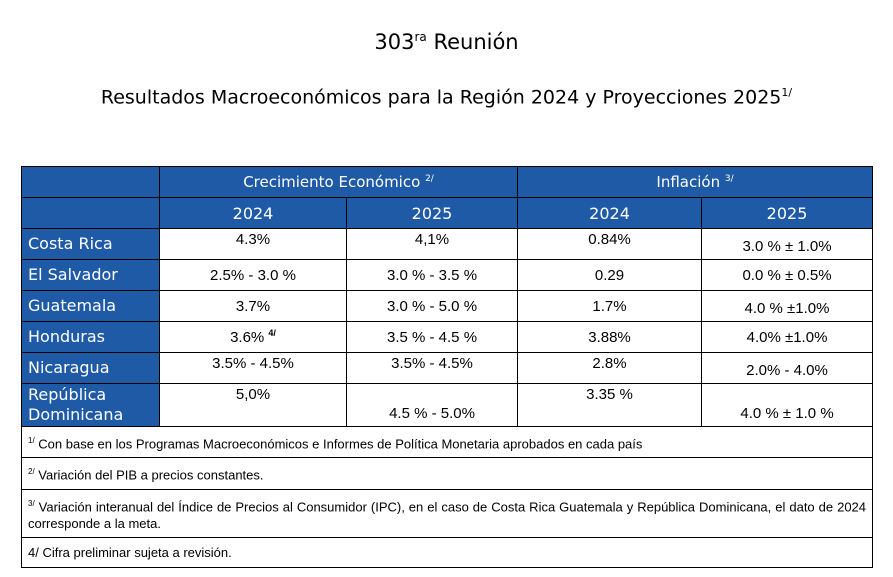 This screenshot has height=577, width=893. Describe the element at coordinates (90, 368) in the screenshot. I see `country-cell: Nicaragua` at that location.